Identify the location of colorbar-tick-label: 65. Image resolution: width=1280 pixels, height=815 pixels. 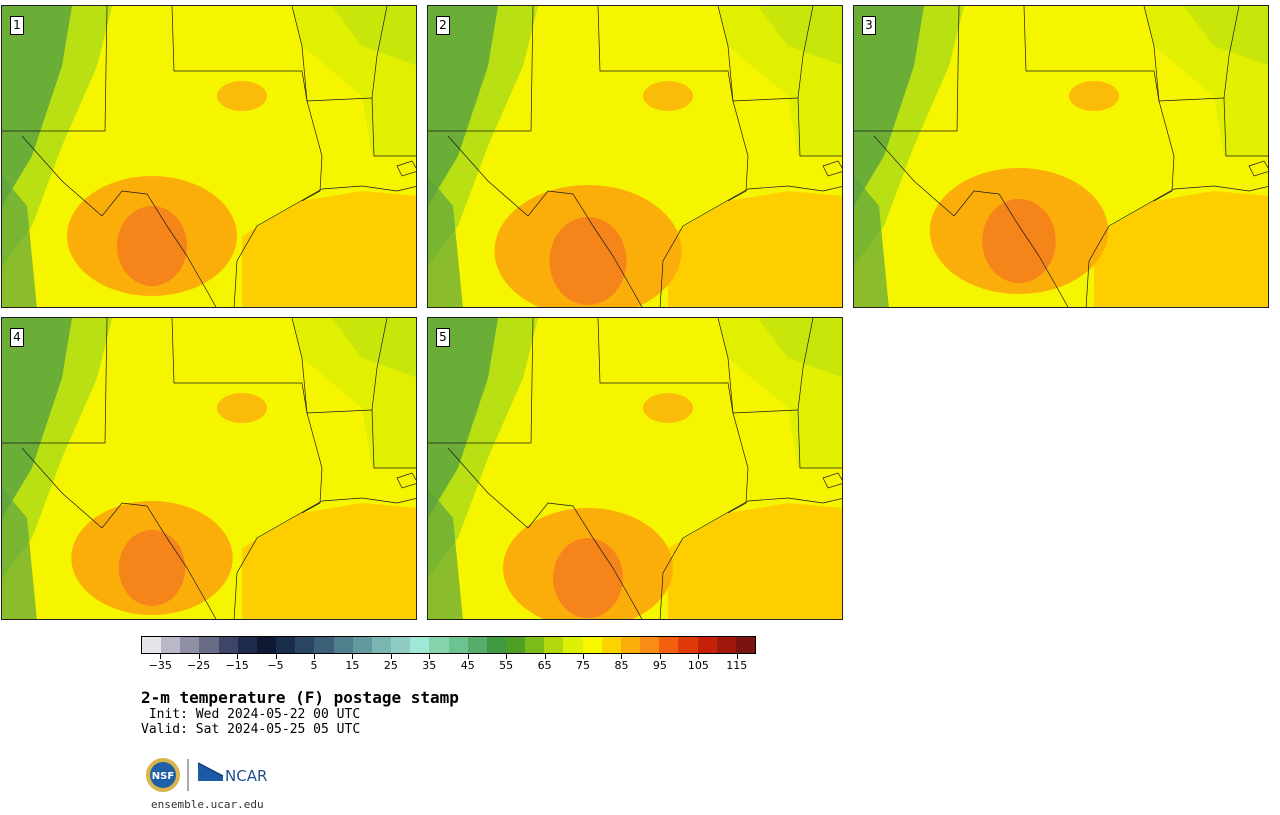
(544, 665).